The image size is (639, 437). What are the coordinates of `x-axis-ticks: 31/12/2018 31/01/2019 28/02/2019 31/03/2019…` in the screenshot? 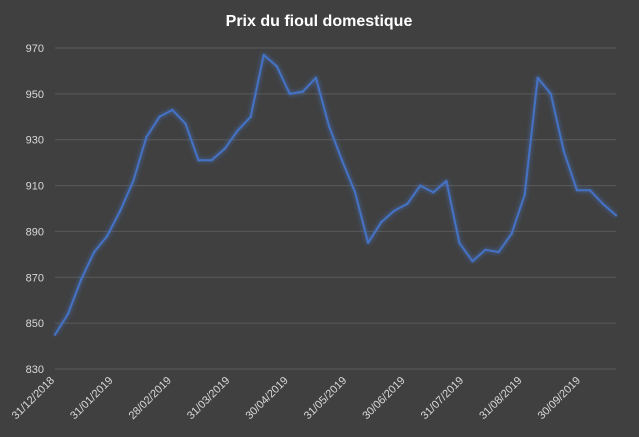 It's located at (296, 398).